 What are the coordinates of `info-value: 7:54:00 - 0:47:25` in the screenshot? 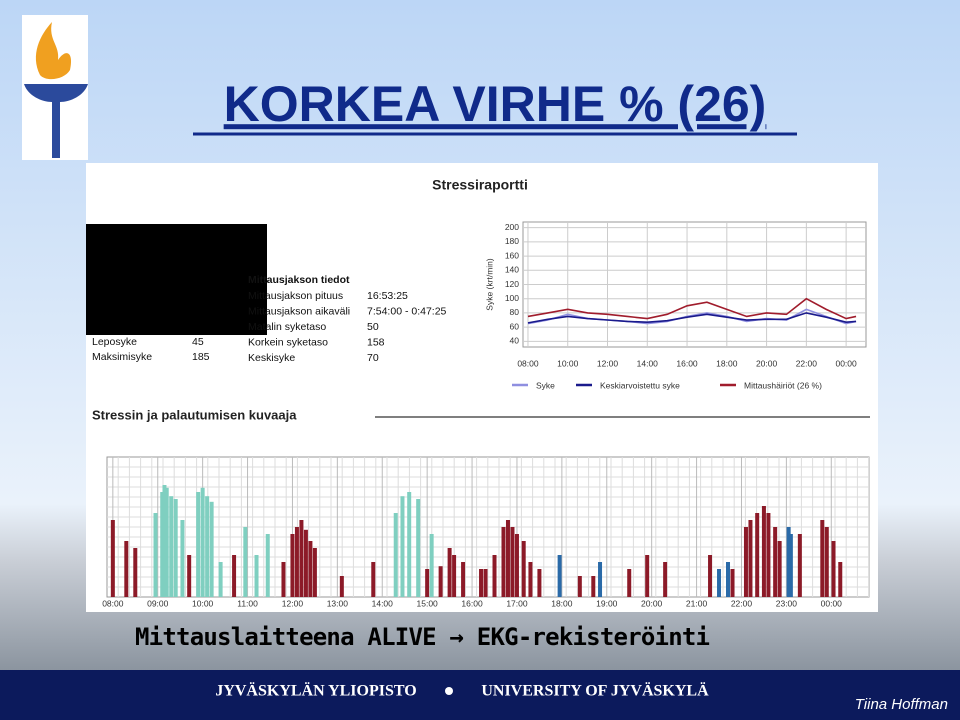 It's located at (407, 311).